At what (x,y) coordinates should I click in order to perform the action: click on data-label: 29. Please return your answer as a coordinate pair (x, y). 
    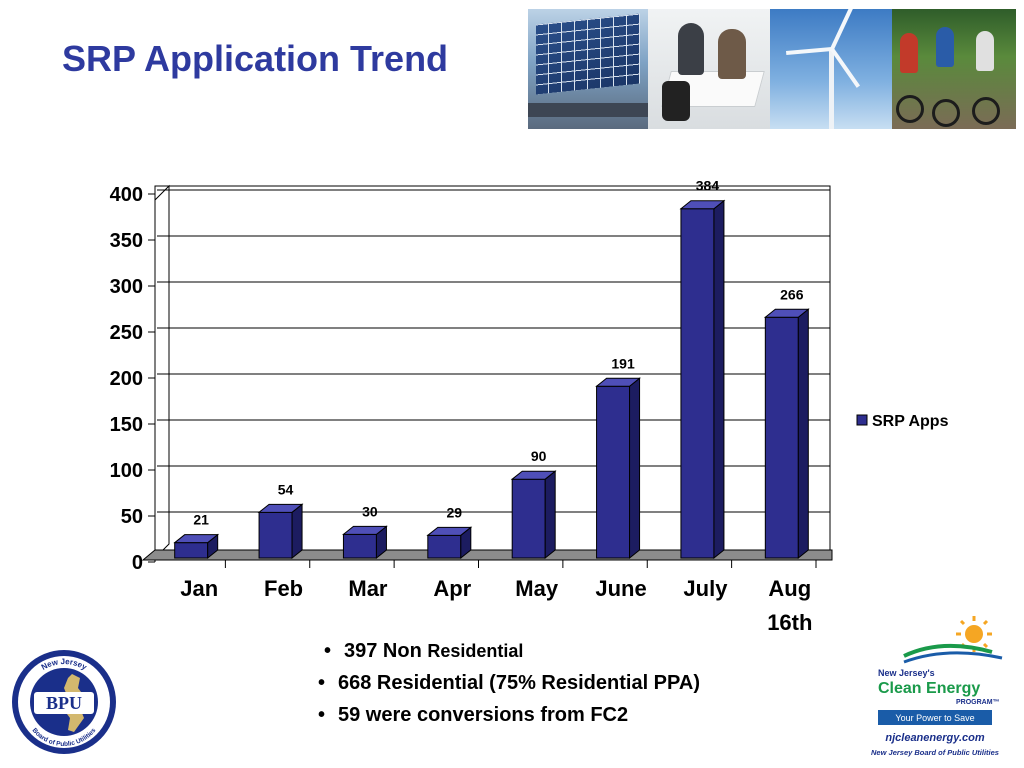
    Looking at the image, I should click on (455, 512).